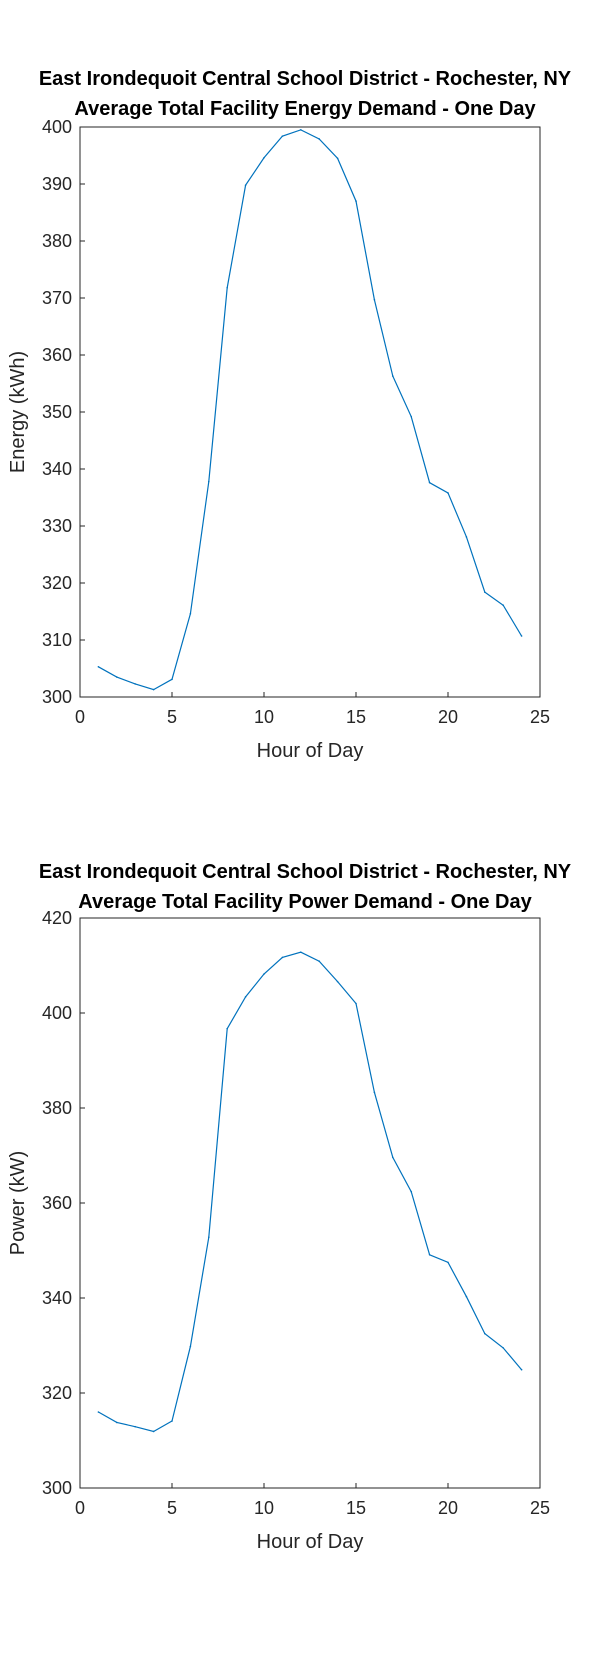  What do you see at coordinates (356, 1508) in the screenshot?
I see `power-x-tick-label: 15` at bounding box center [356, 1508].